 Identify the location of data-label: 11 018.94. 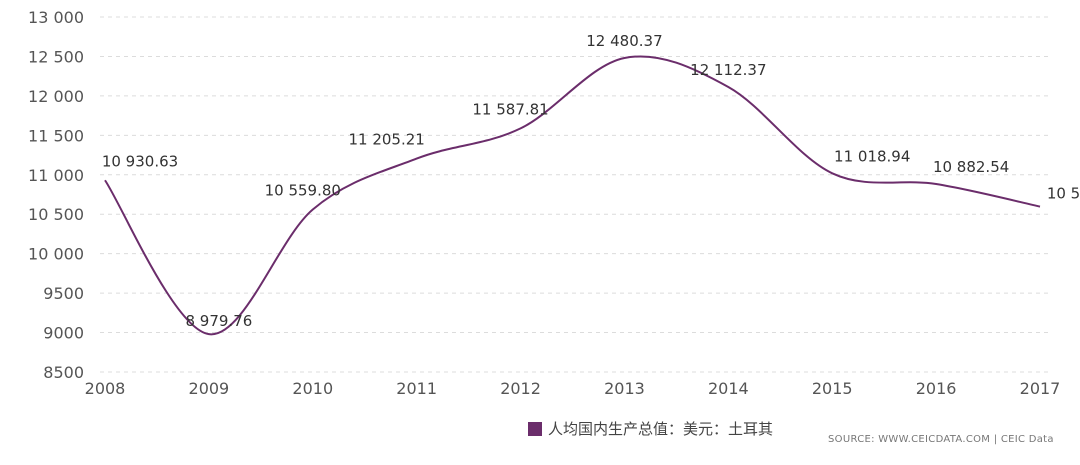
(872, 156).